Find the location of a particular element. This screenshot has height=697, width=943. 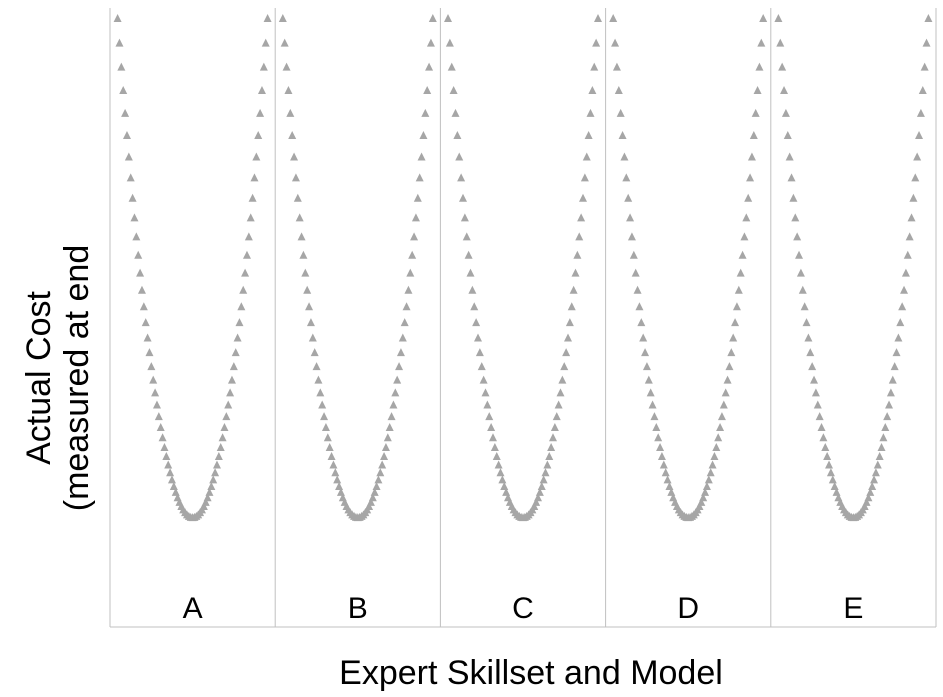

panel-label-b: B is located at coordinates (358, 608).